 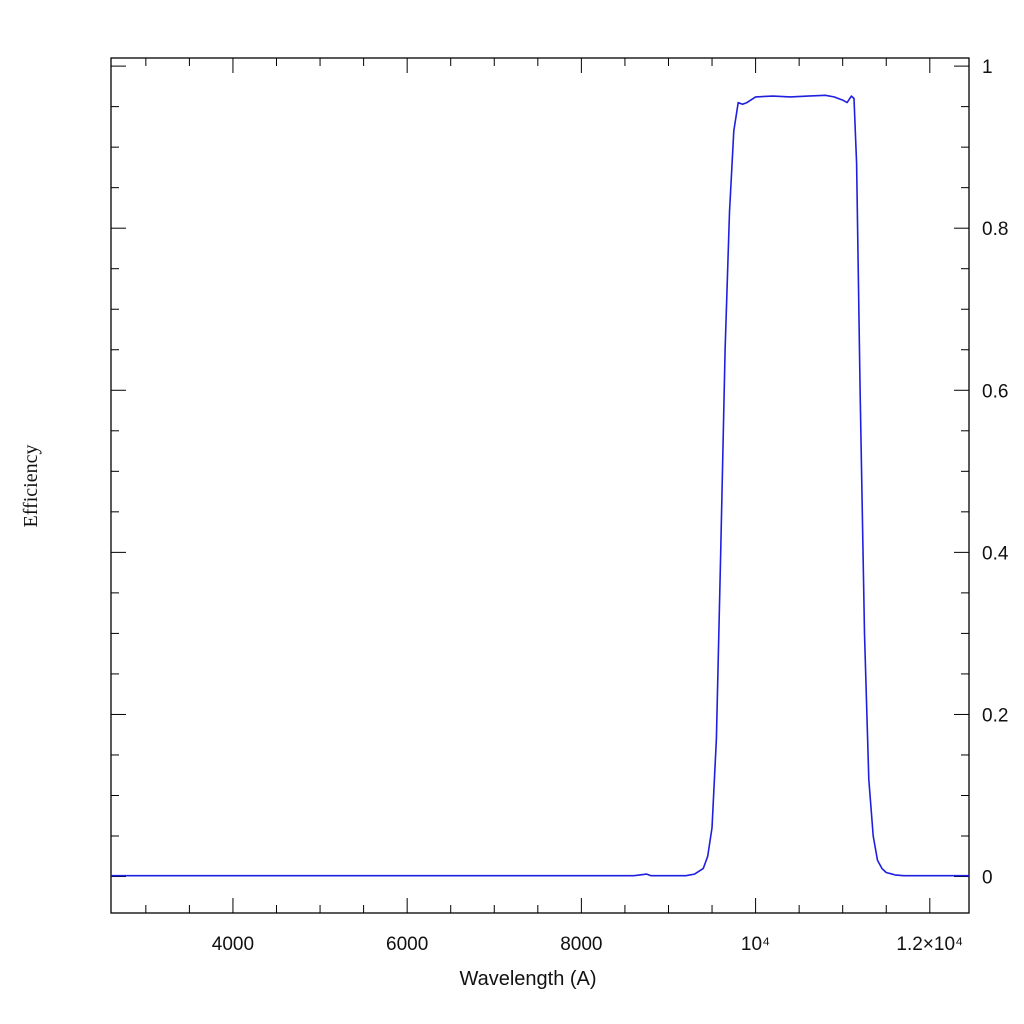 I want to click on y-tick-label: 0.6, so click(x=995, y=391).